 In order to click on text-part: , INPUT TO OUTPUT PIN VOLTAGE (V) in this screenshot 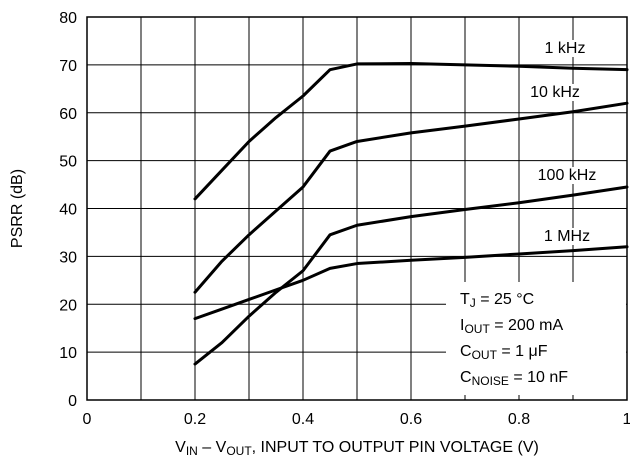, I will do `click(395, 447)`.